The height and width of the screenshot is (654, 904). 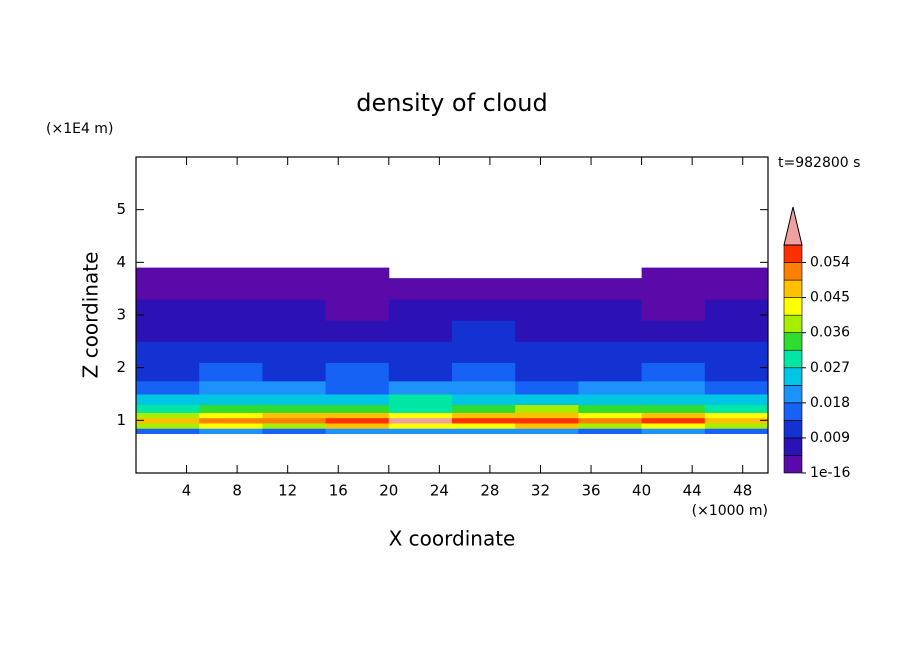 What do you see at coordinates (830, 473) in the screenshot?
I see `colorbar-tick-label: 1e-16` at bounding box center [830, 473].